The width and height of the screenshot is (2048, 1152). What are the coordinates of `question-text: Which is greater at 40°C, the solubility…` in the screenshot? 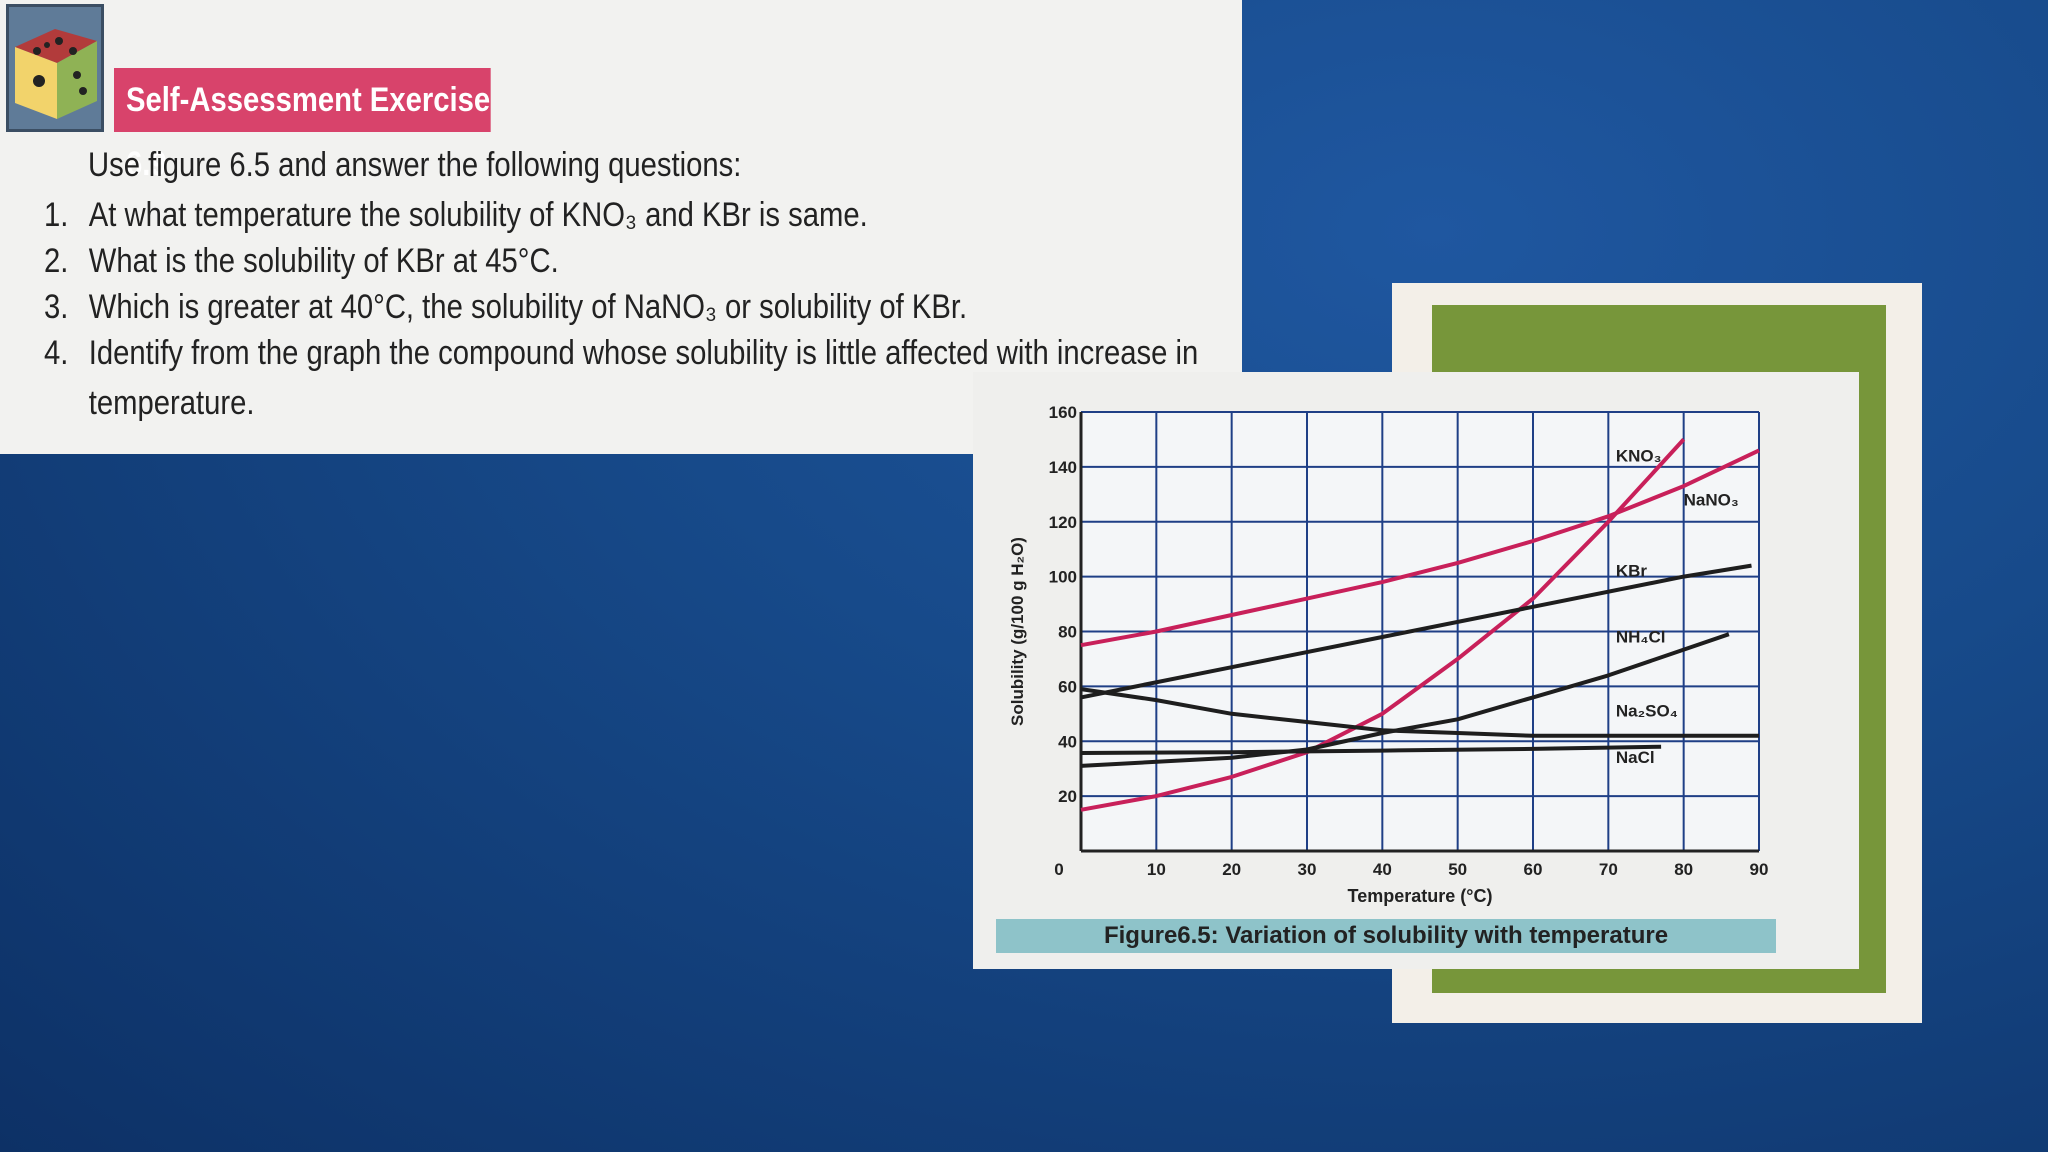 It's located at (528, 307).